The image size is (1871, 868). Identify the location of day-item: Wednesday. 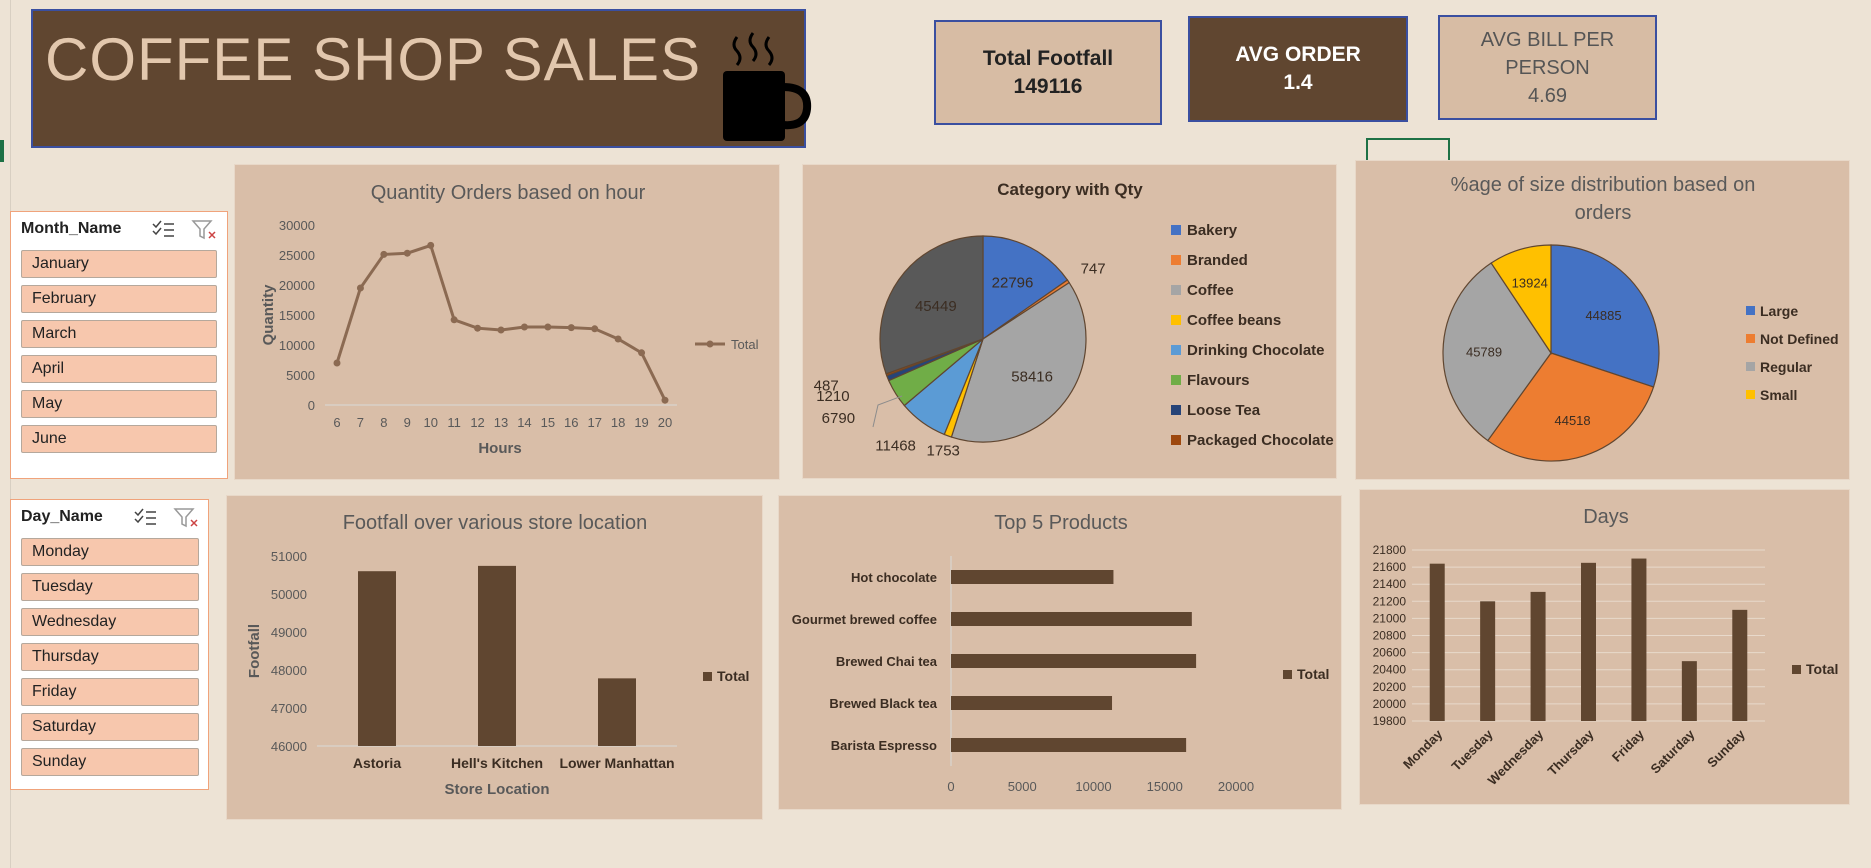
(110, 622).